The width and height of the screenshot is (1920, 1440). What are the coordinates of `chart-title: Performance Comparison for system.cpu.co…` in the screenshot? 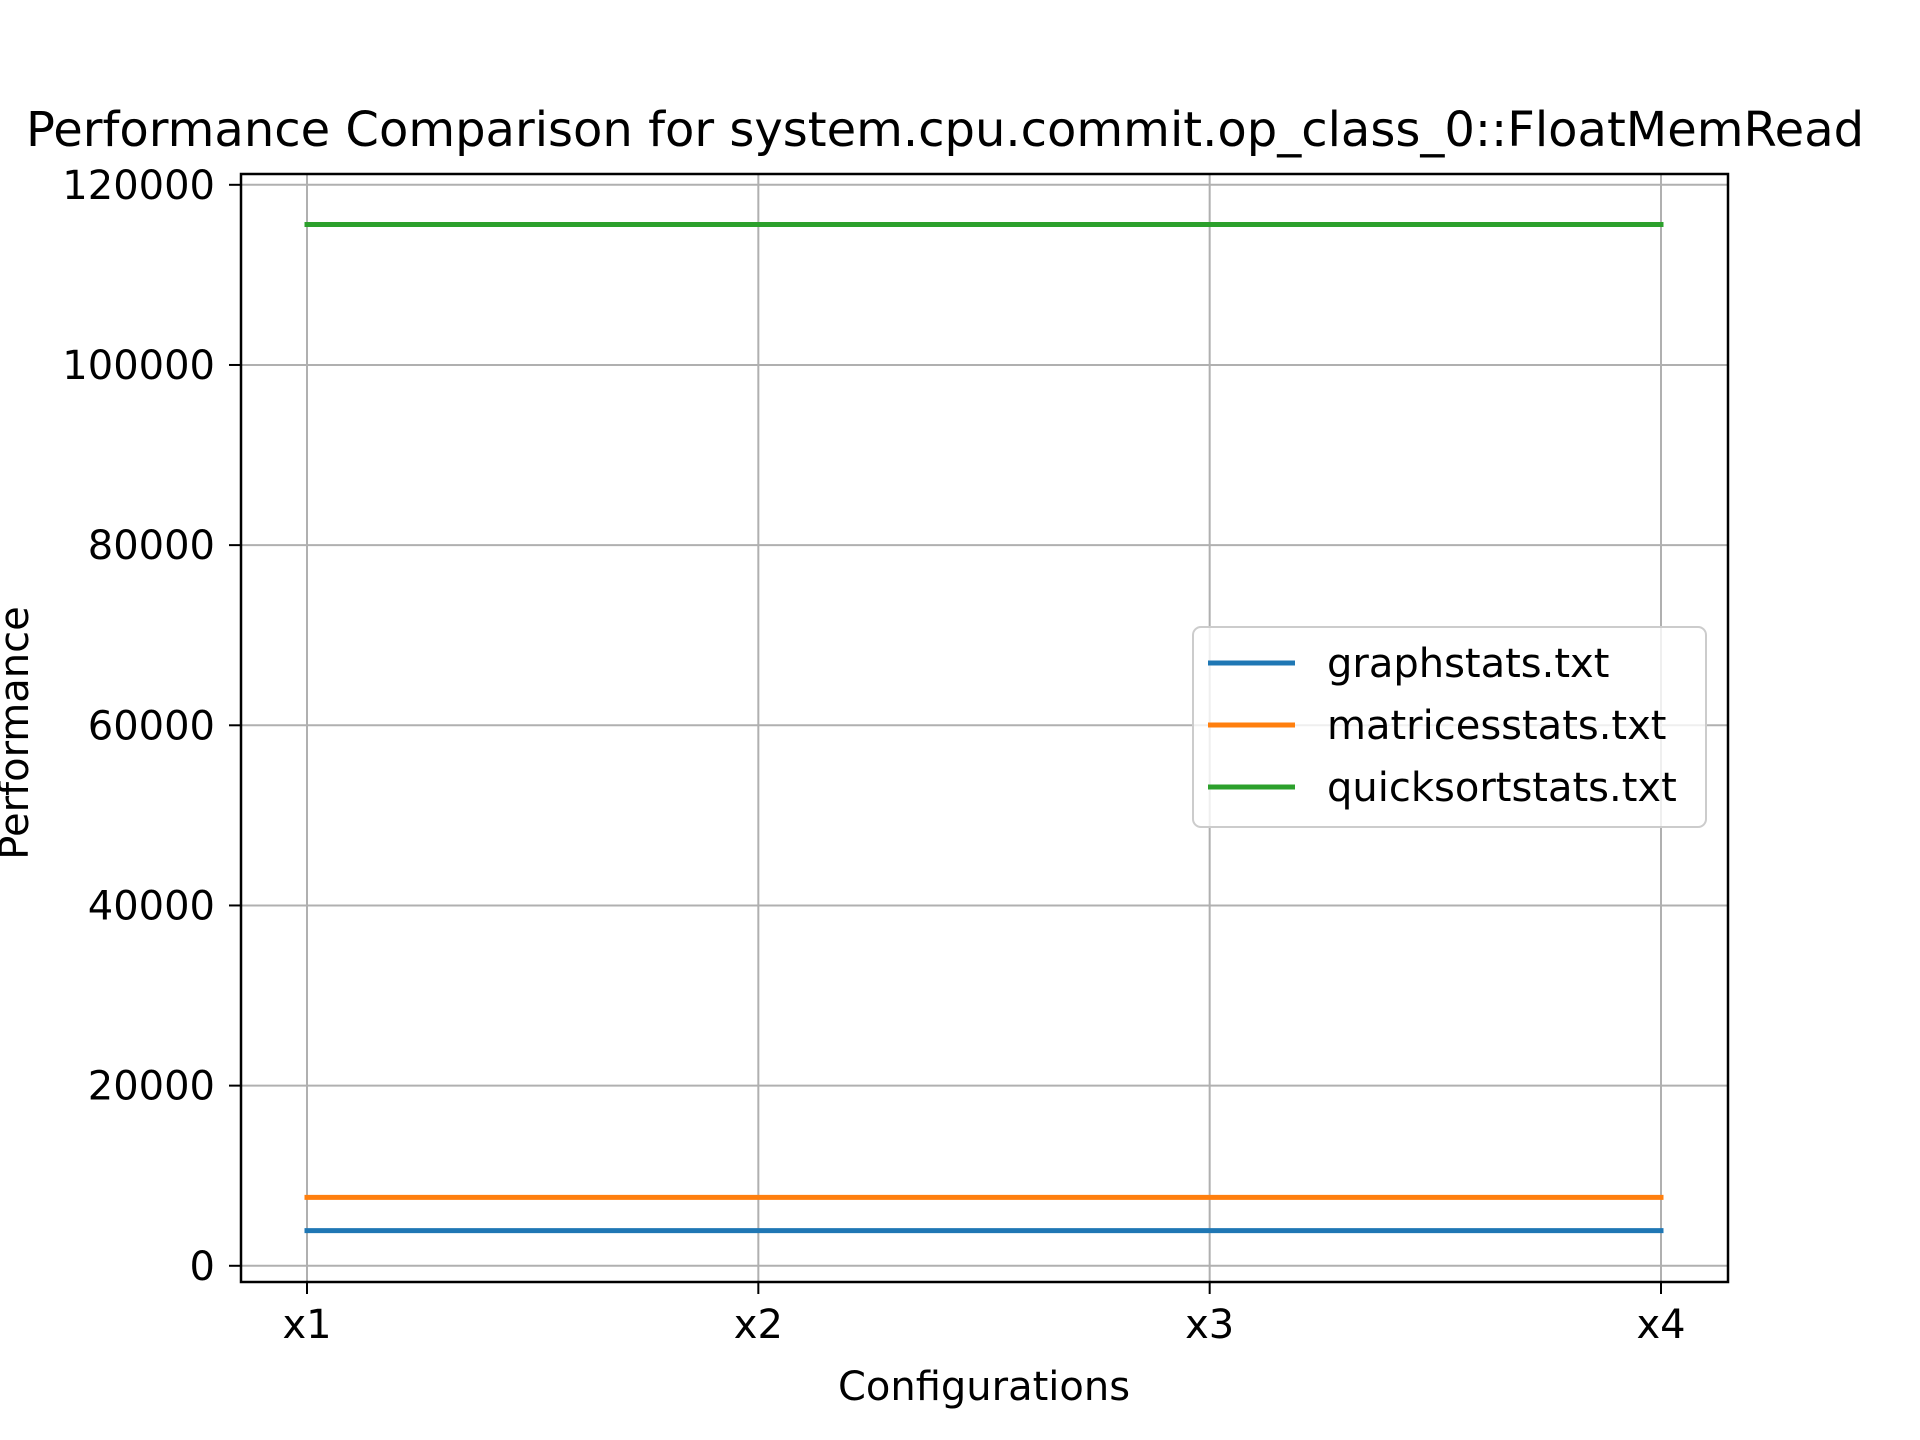 It's located at (945, 130).